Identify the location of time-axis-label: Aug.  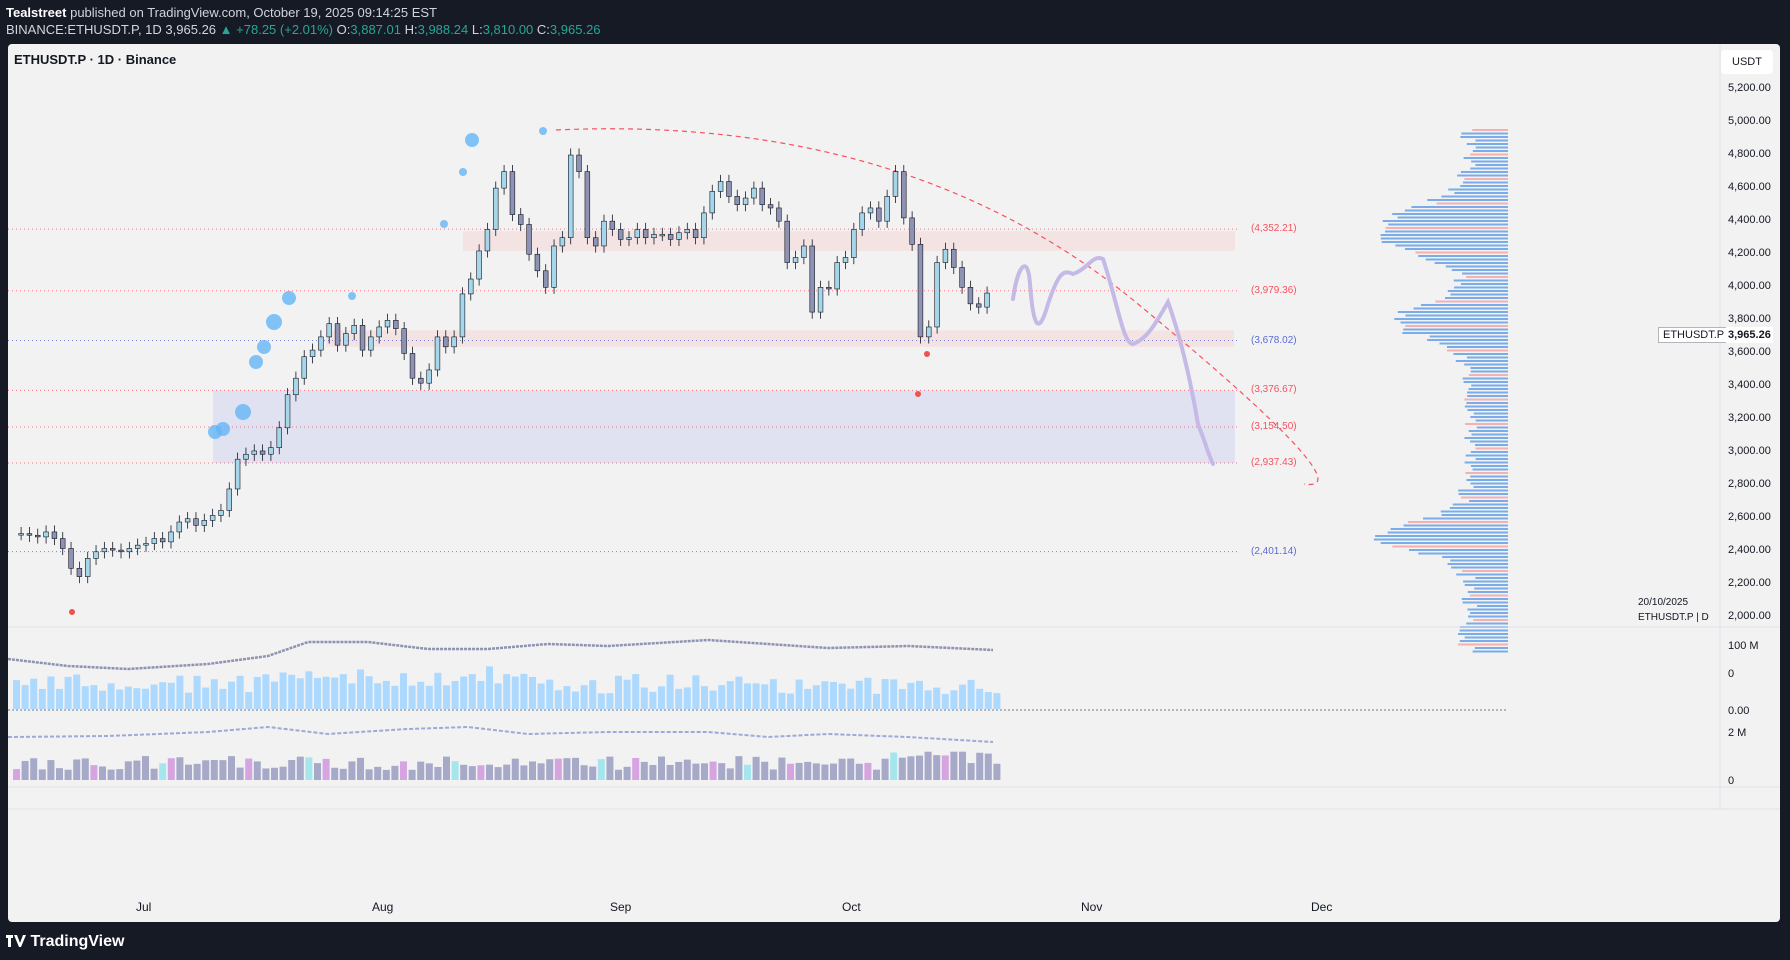
(382, 907).